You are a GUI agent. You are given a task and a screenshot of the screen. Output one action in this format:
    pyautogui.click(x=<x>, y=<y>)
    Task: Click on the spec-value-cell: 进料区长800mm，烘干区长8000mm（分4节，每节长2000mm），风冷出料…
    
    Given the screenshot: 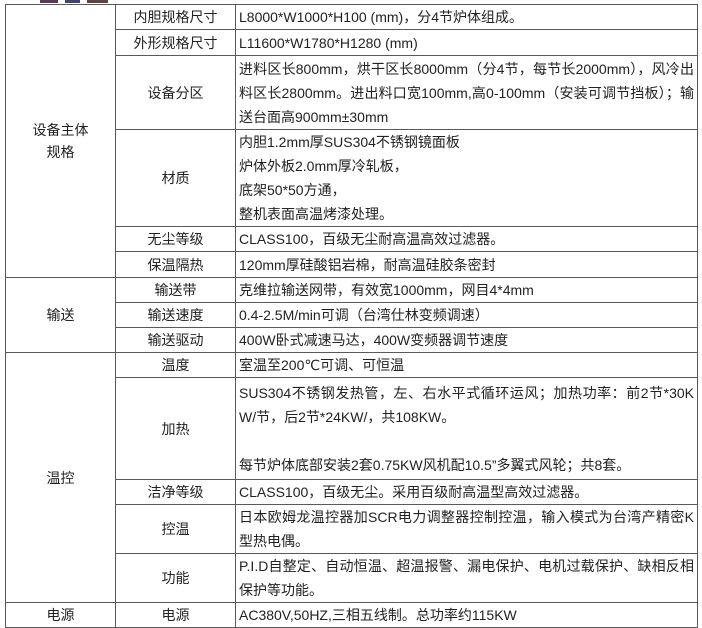 What is the action you would take?
    pyautogui.click(x=466, y=92)
    